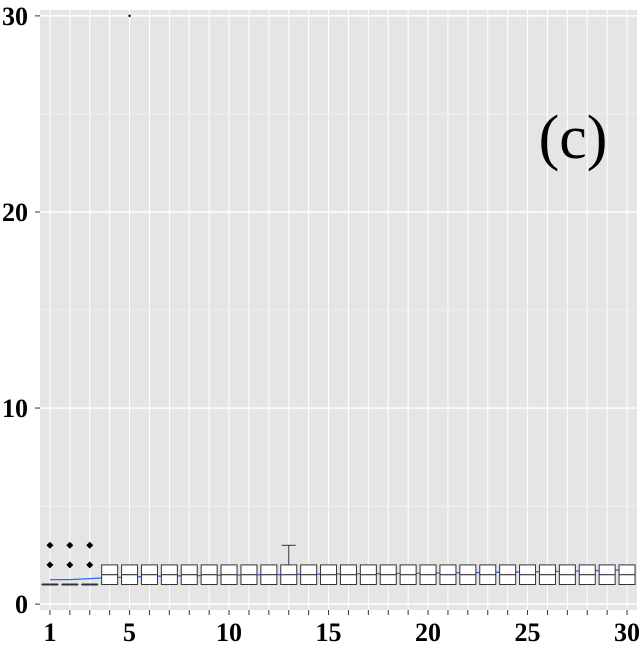 This screenshot has height=649, width=642. Describe the element at coordinates (15, 212) in the screenshot. I see `y-tick-label: 20` at that location.